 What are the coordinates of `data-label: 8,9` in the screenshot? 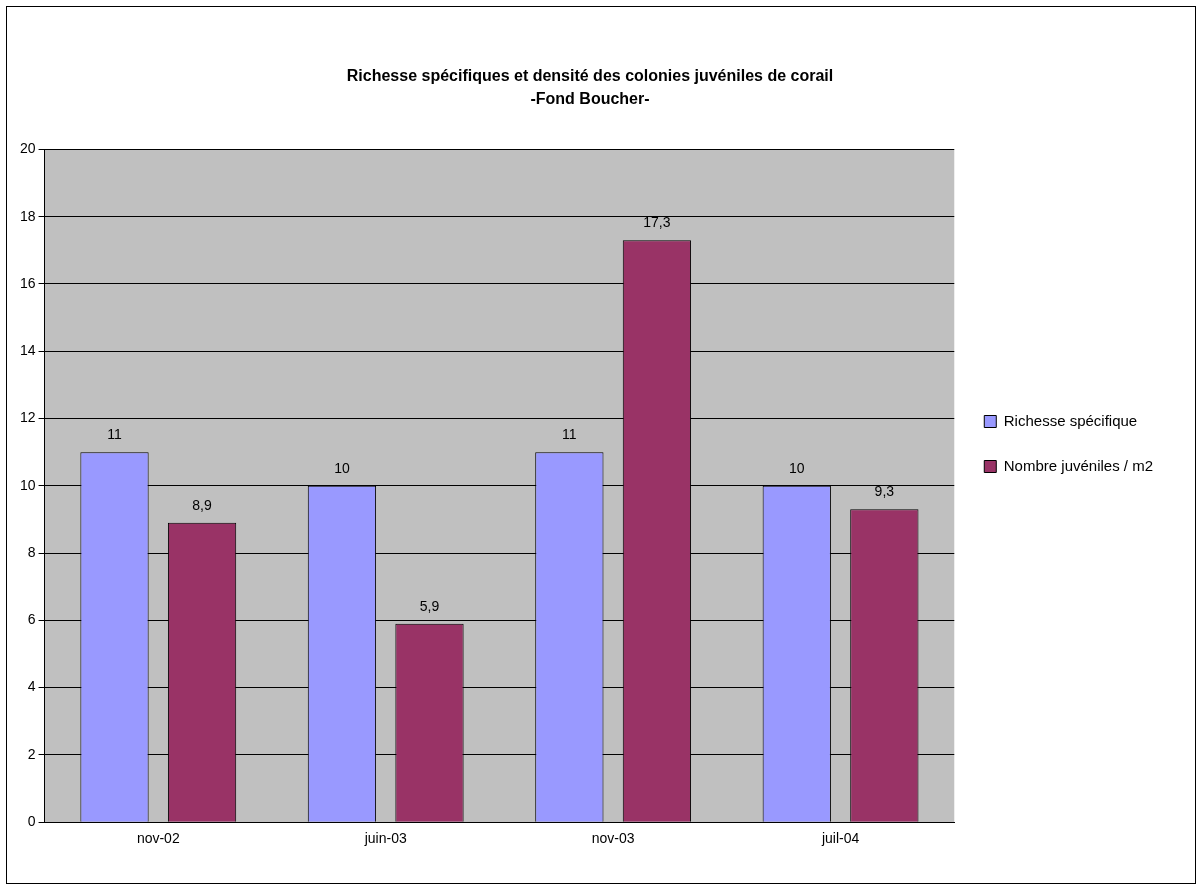 It's located at (202, 504).